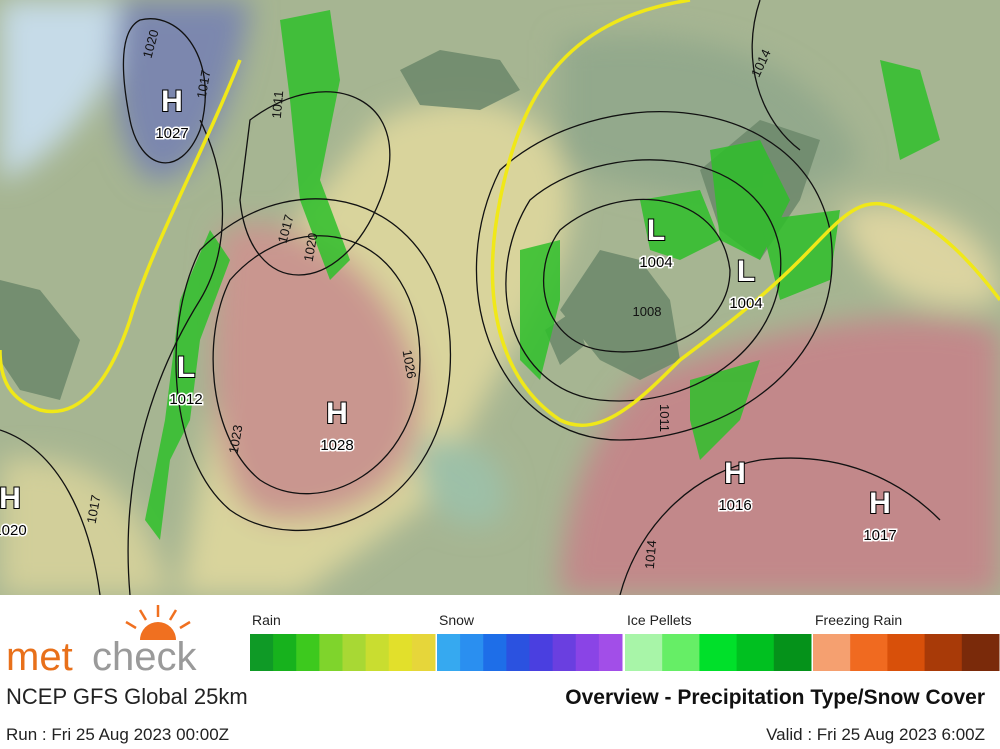  I want to click on legend-label: Rain, so click(266, 620).